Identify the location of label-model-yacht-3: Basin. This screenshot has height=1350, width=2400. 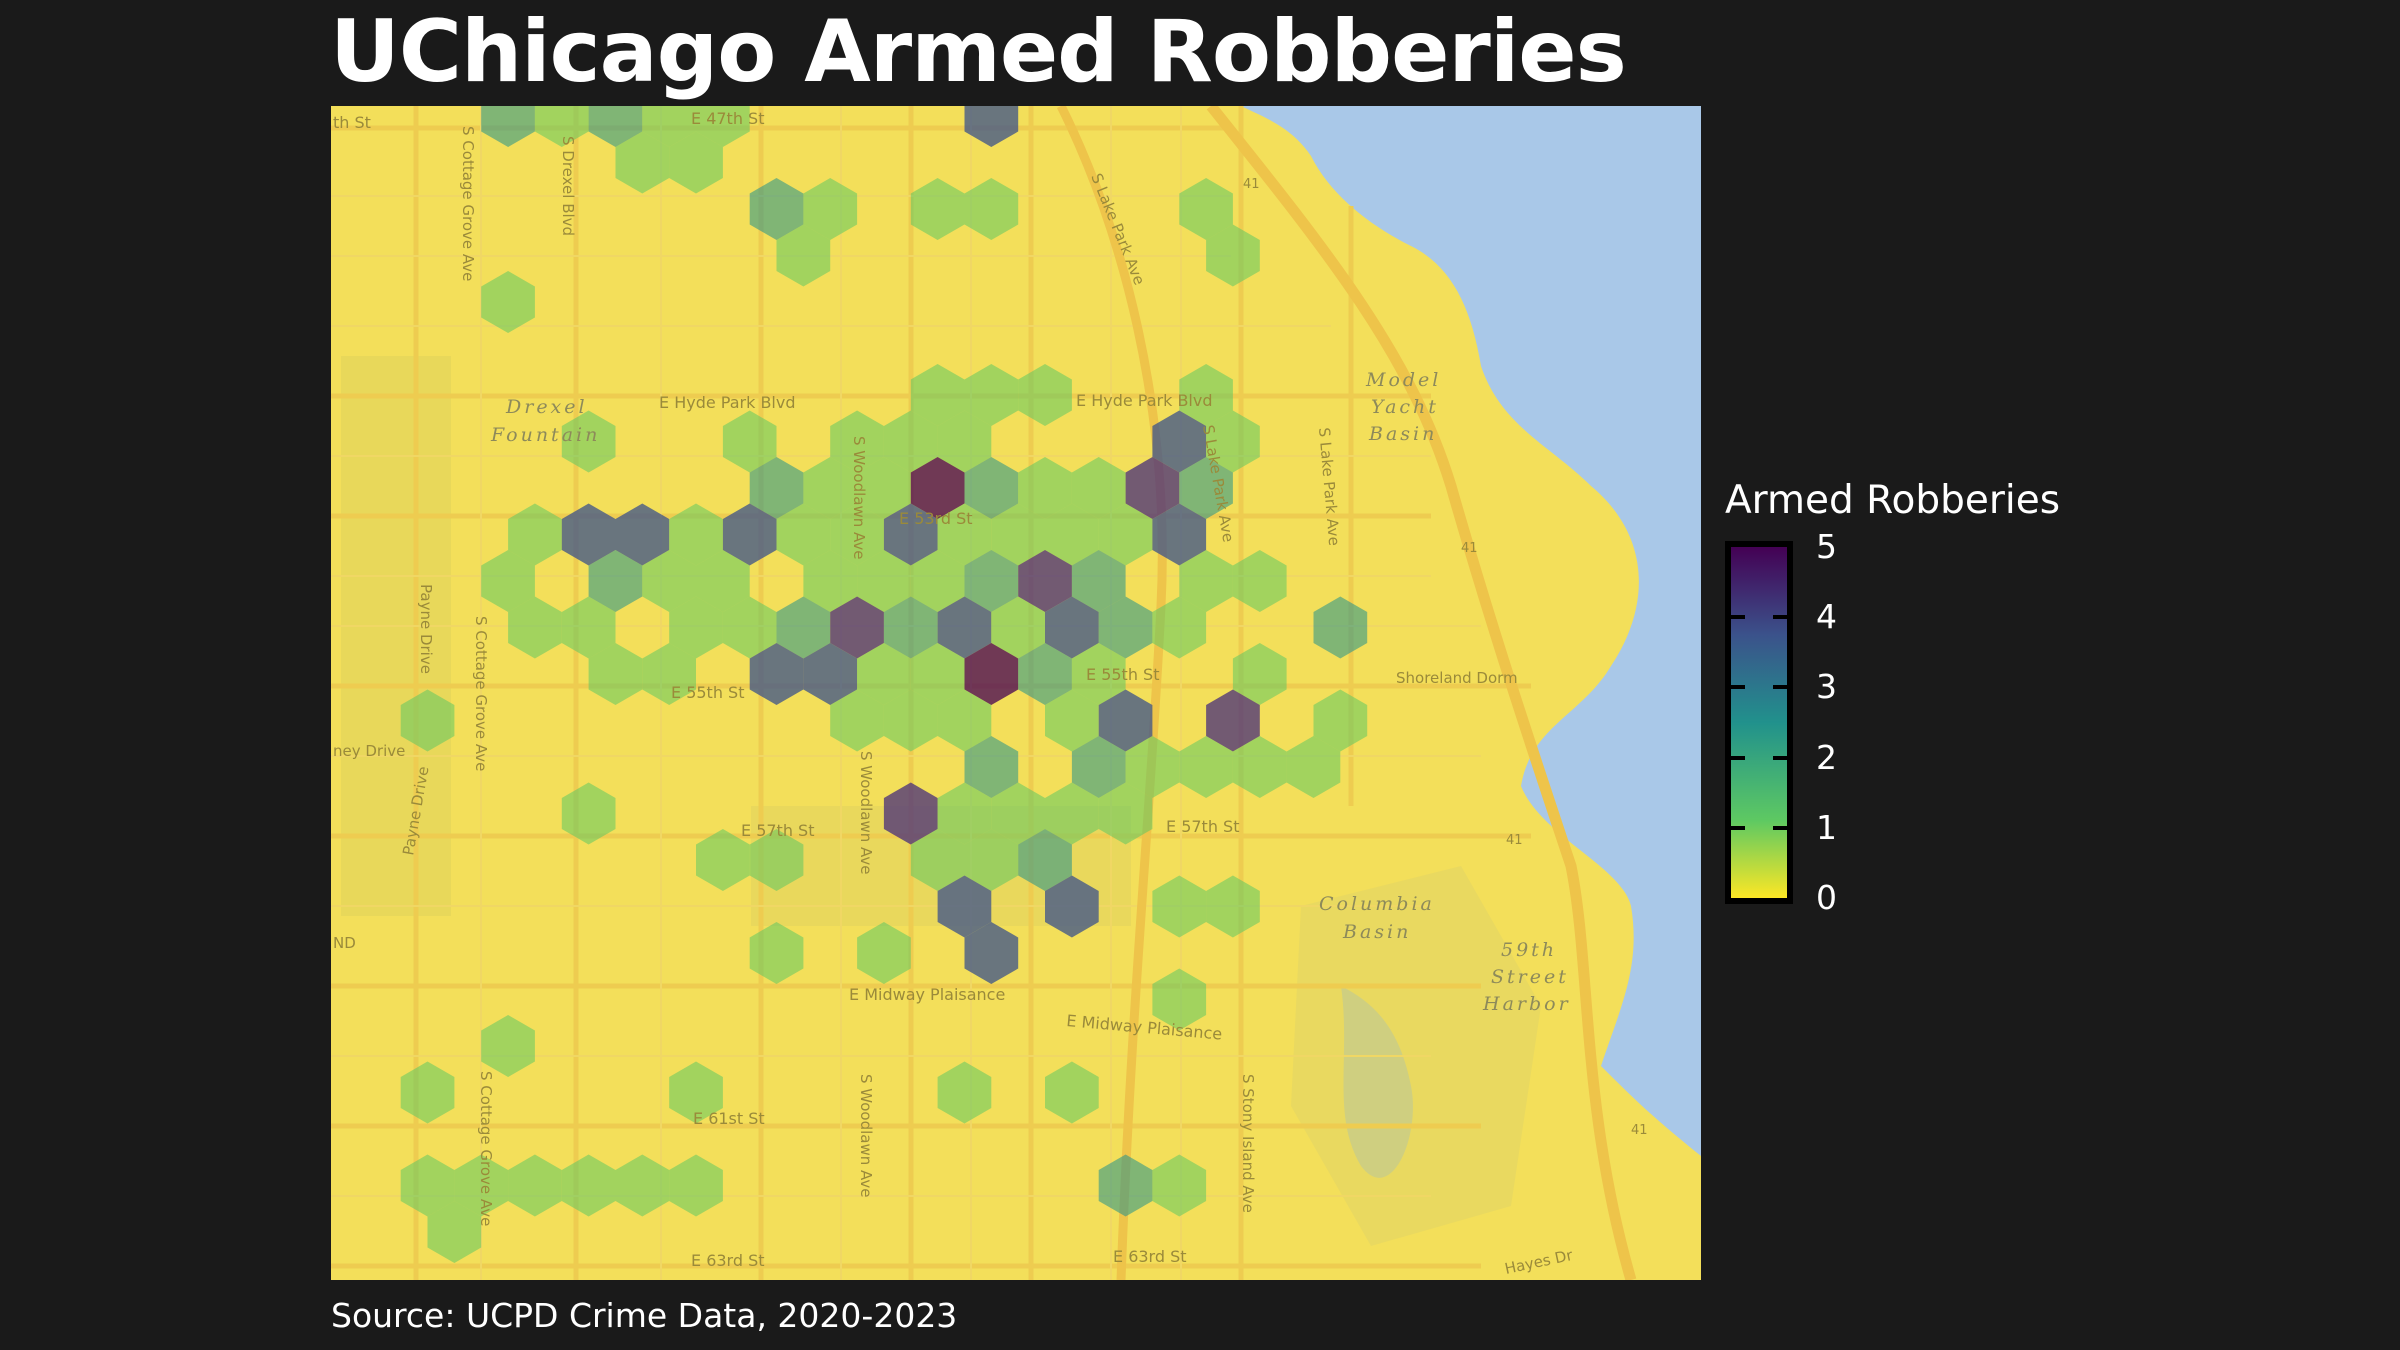
(1402, 434).